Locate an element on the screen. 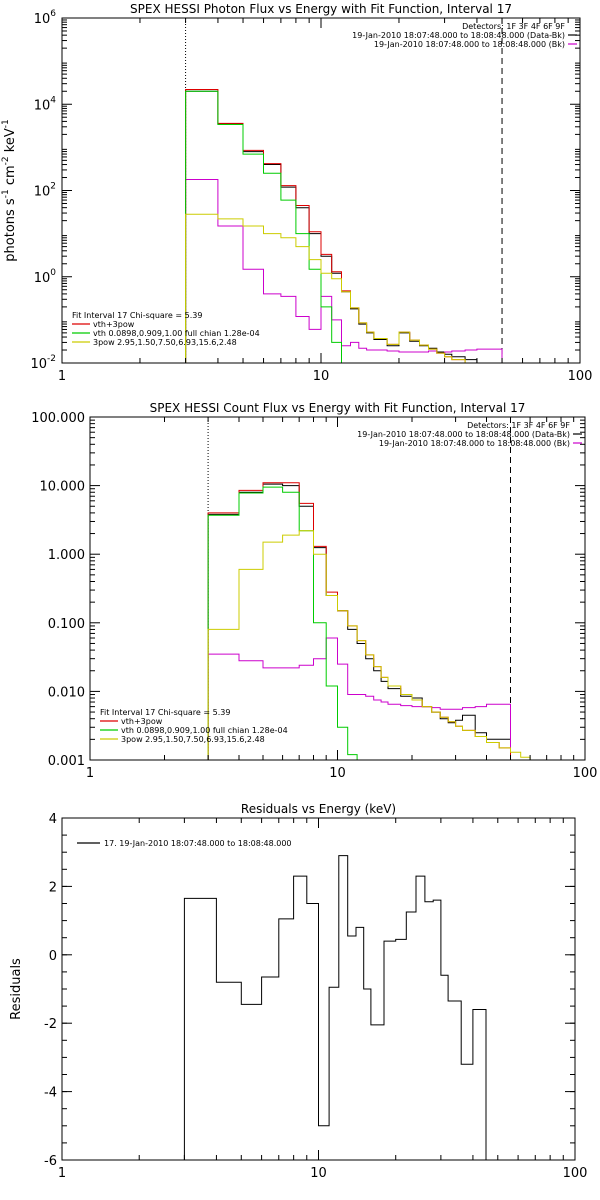  y-tick-label: 10.000 is located at coordinates (63, 487).